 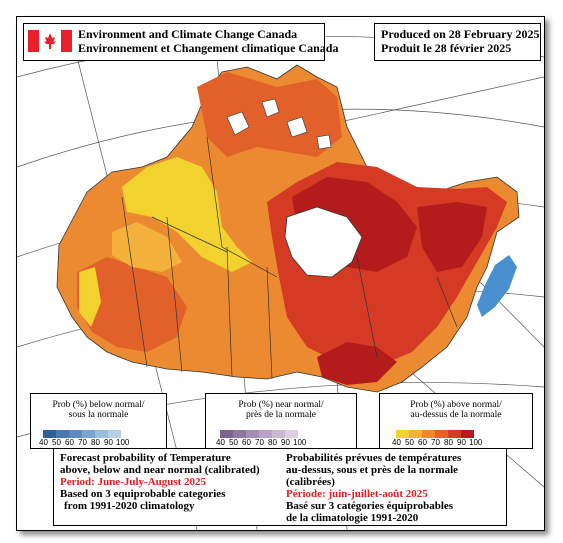 What do you see at coordinates (323, 242) in the screenshot?
I see `hudson-bay` at bounding box center [323, 242].